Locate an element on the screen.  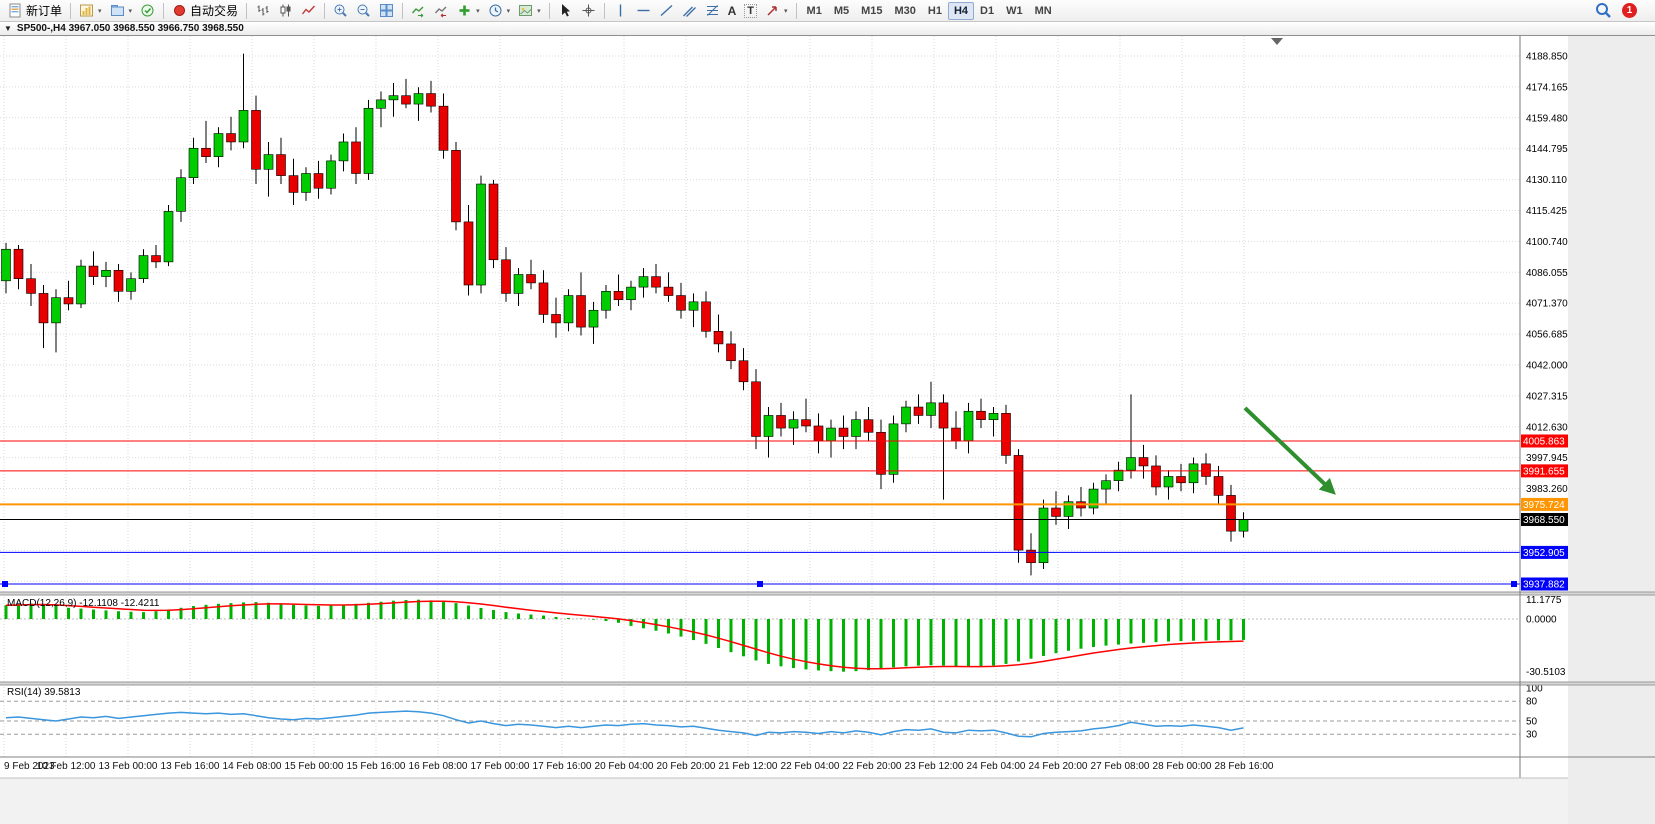
svg-text: 11.1775 is located at coordinates (1544, 600).